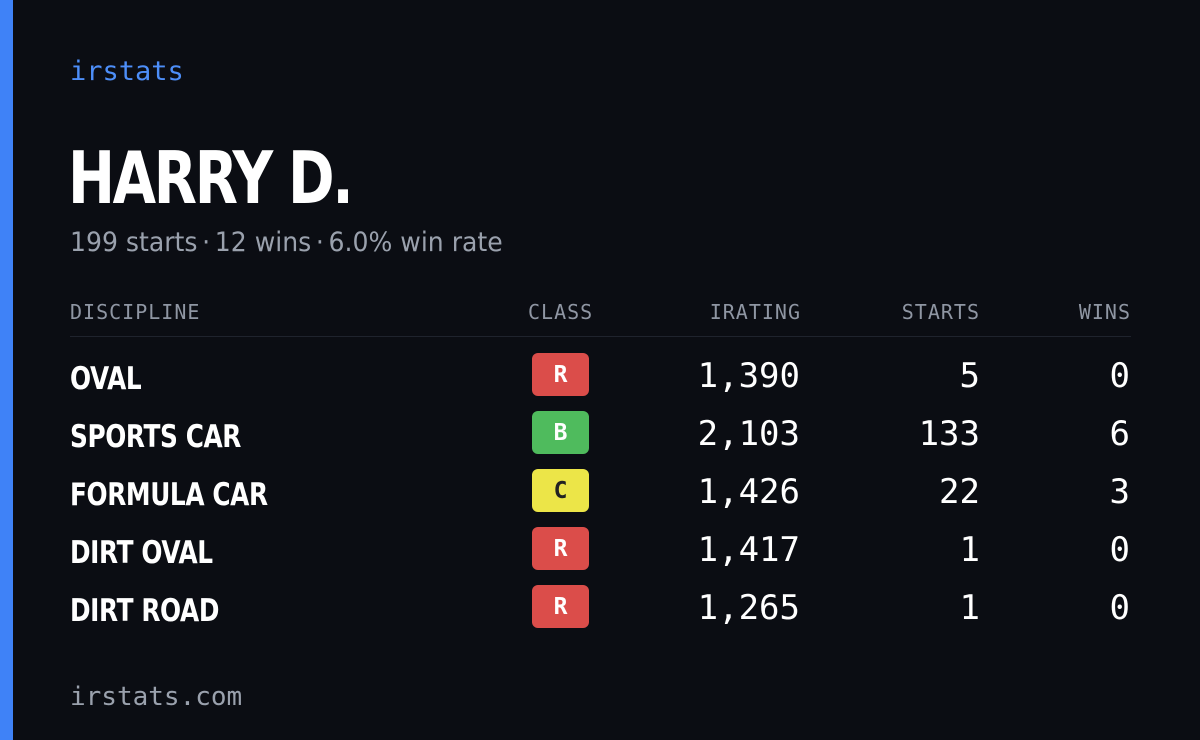  I want to click on column-header-wins: WINS, so click(1104, 312).